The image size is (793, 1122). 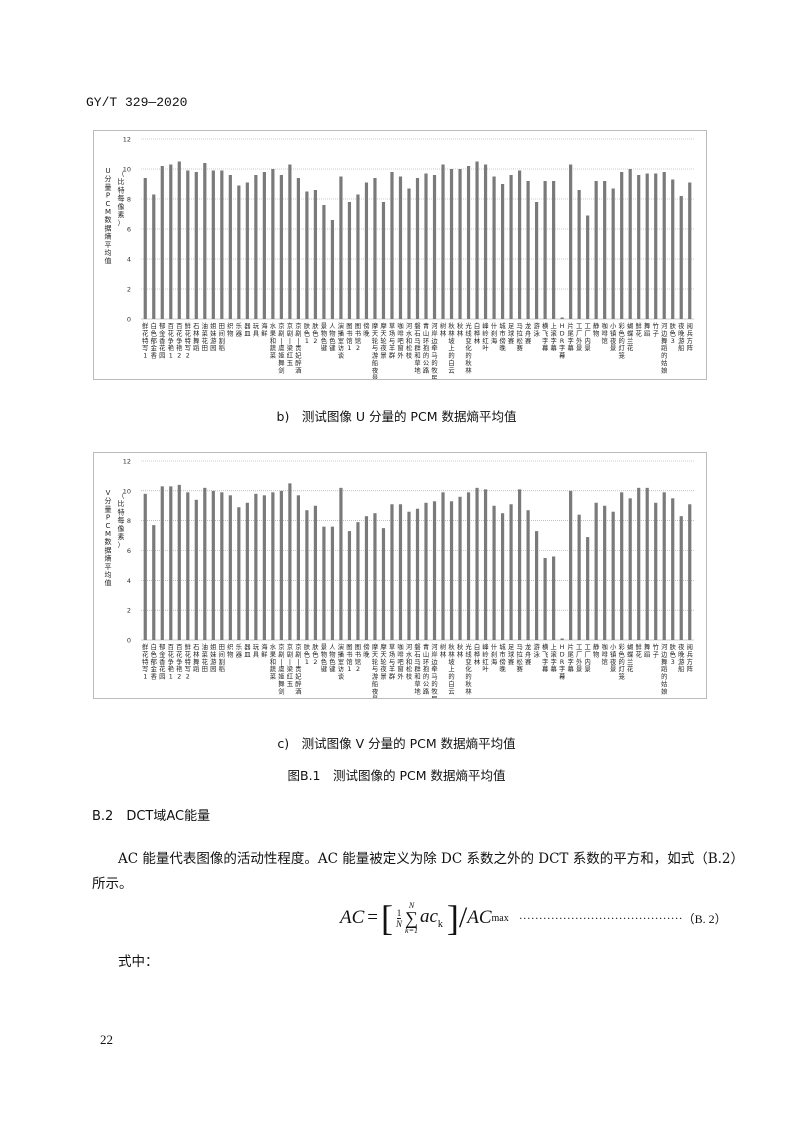 I want to click on sum-symbol: ∑, so click(x=411, y=918).